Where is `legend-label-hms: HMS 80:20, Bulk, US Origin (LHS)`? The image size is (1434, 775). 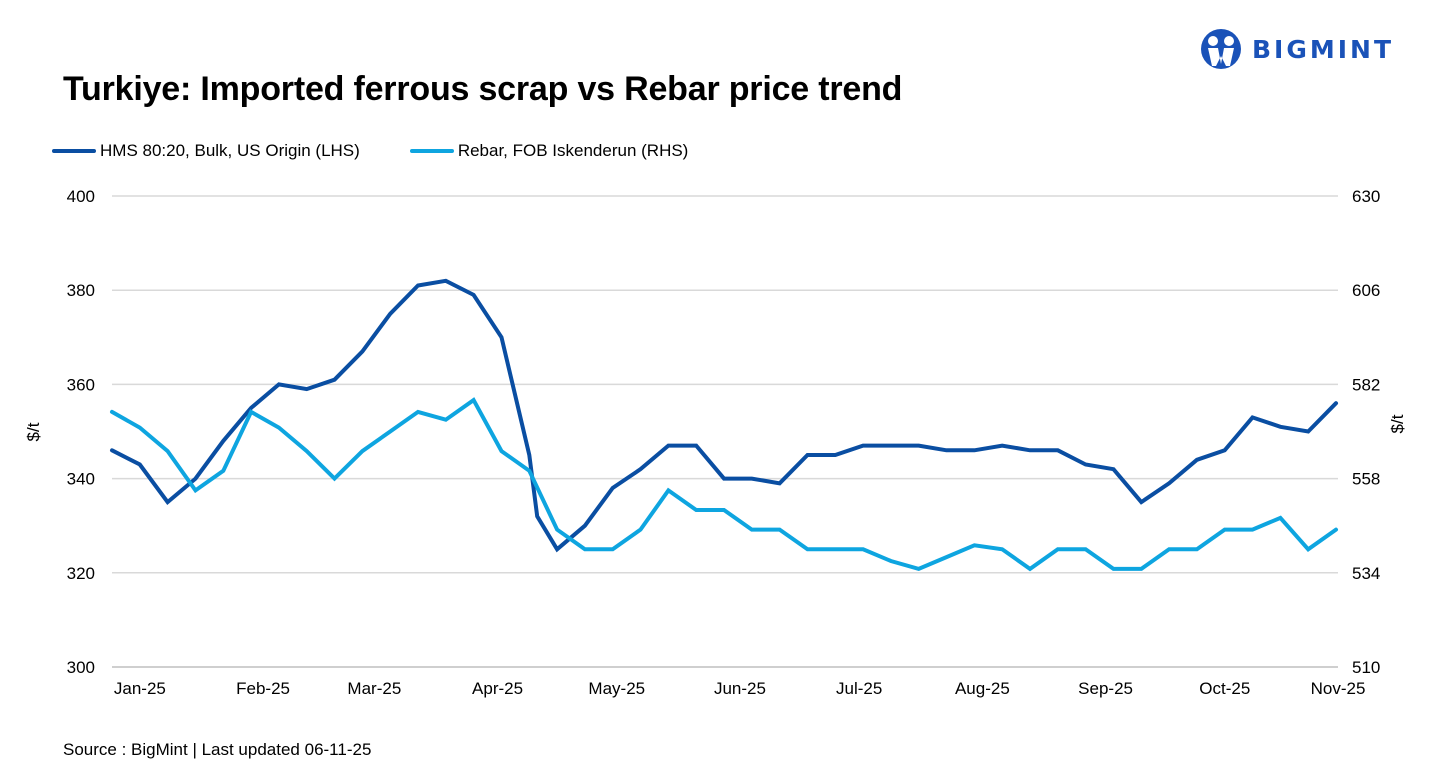
legend-label-hms: HMS 80:20, Bulk, US Origin (LHS) is located at coordinates (230, 150).